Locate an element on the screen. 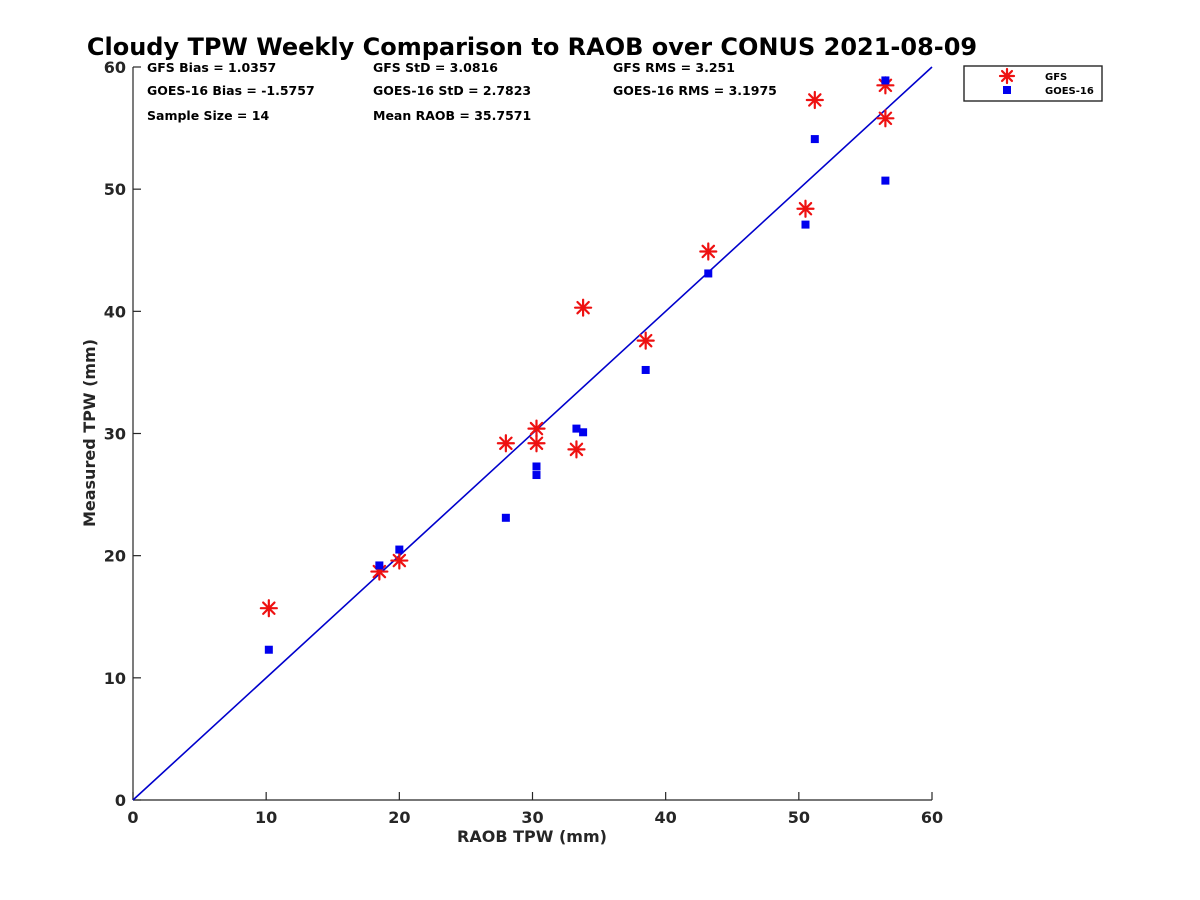 The width and height of the screenshot is (1200, 900). stat-text: GFS Bias = 1.0357 is located at coordinates (211, 67).